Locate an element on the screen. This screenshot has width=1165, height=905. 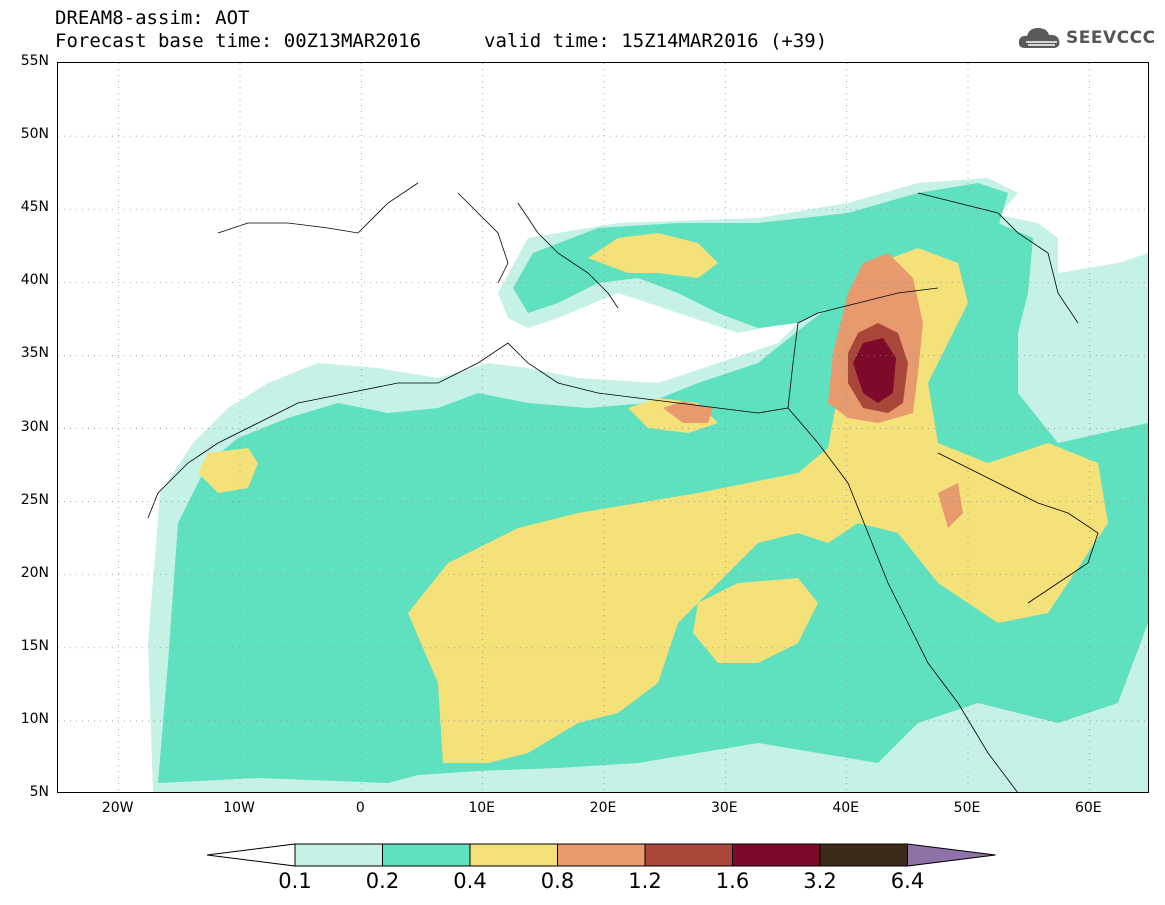
longitude-label: 30E is located at coordinates (724, 808).